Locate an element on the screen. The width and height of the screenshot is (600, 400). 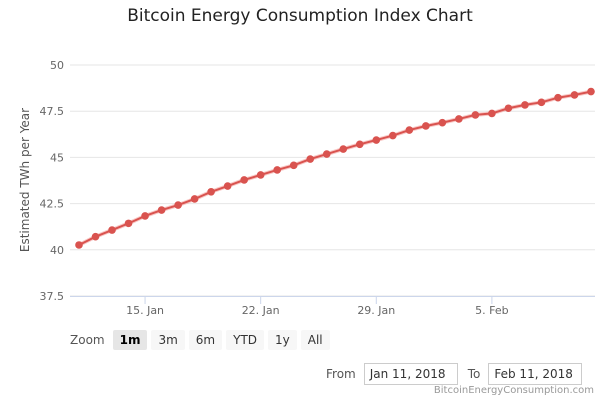
chart-title: Bitcoin Energy Consumption Index Chart is located at coordinates (300, 16).